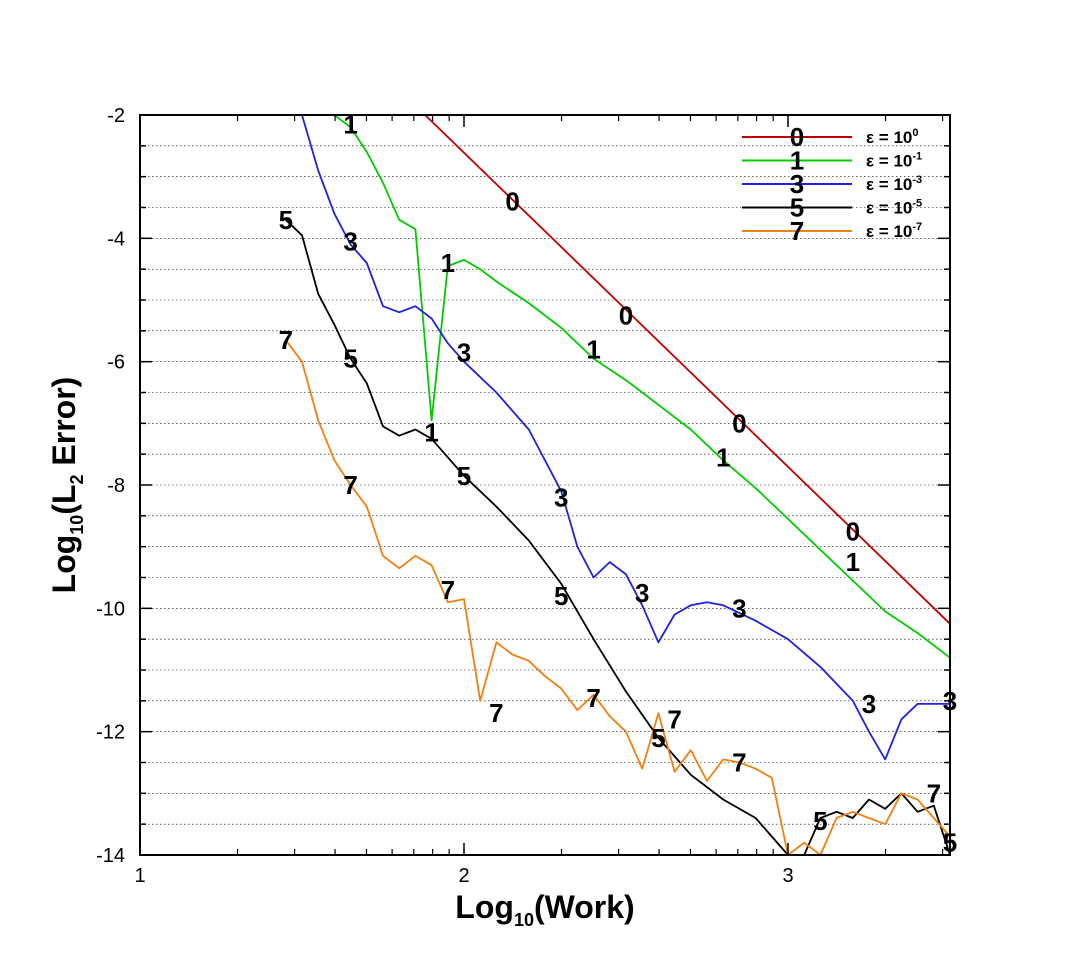  I want to click on legend-label-3: ε = 10-3, so click(894, 184).